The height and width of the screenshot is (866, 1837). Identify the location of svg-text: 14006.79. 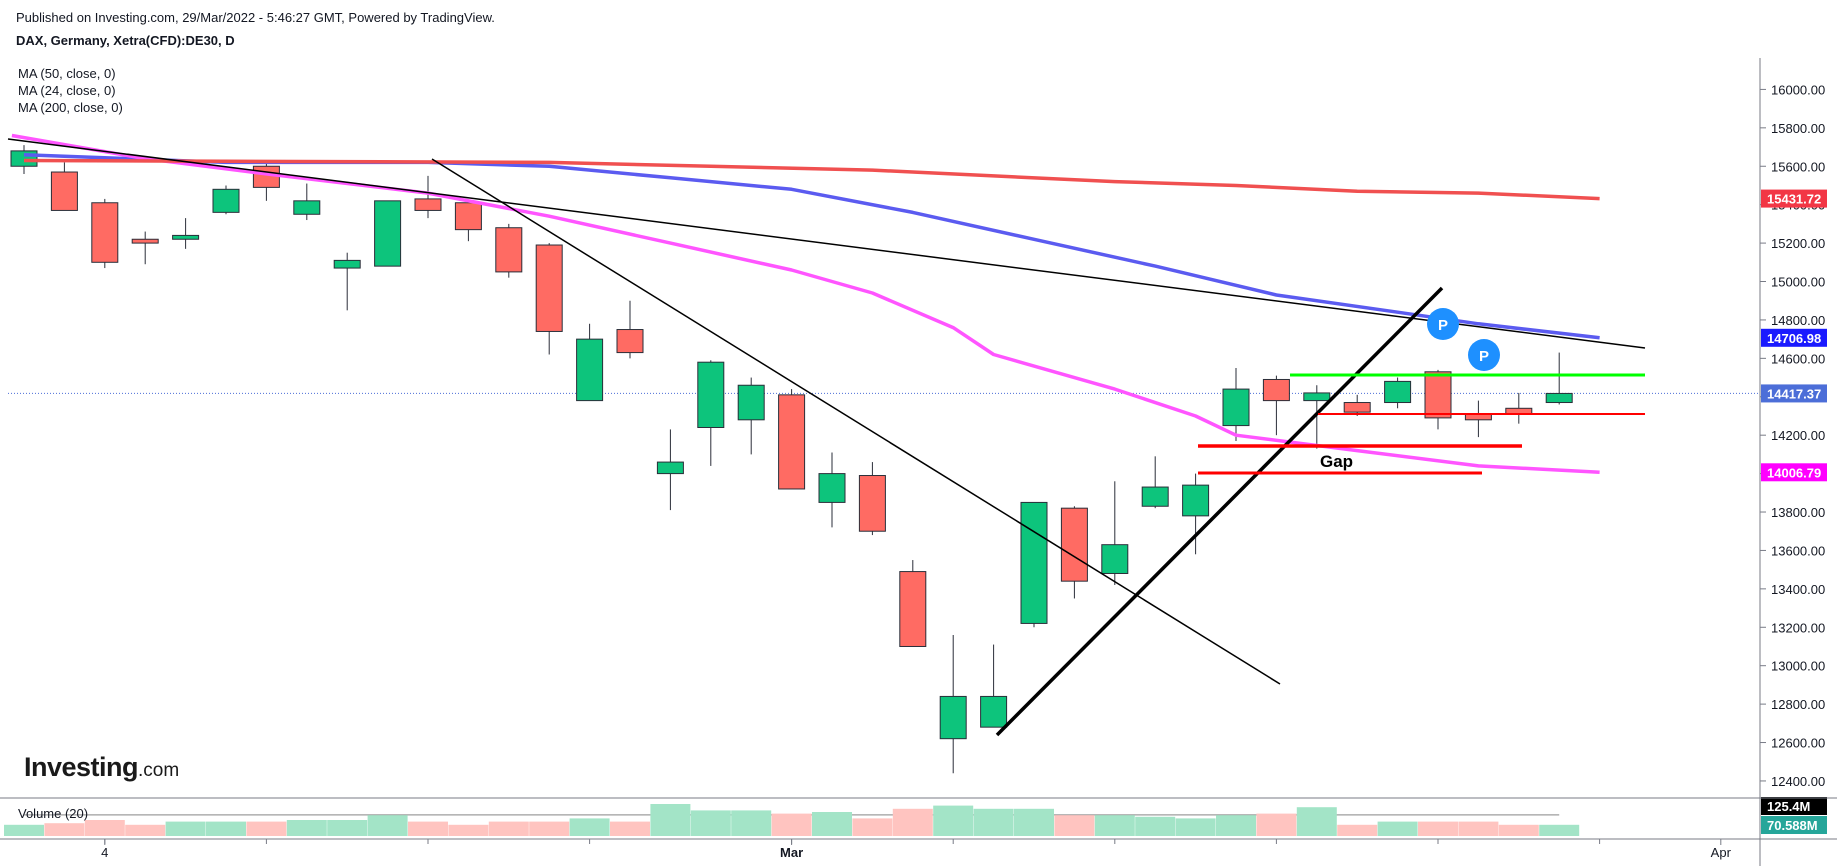
(1794, 472).